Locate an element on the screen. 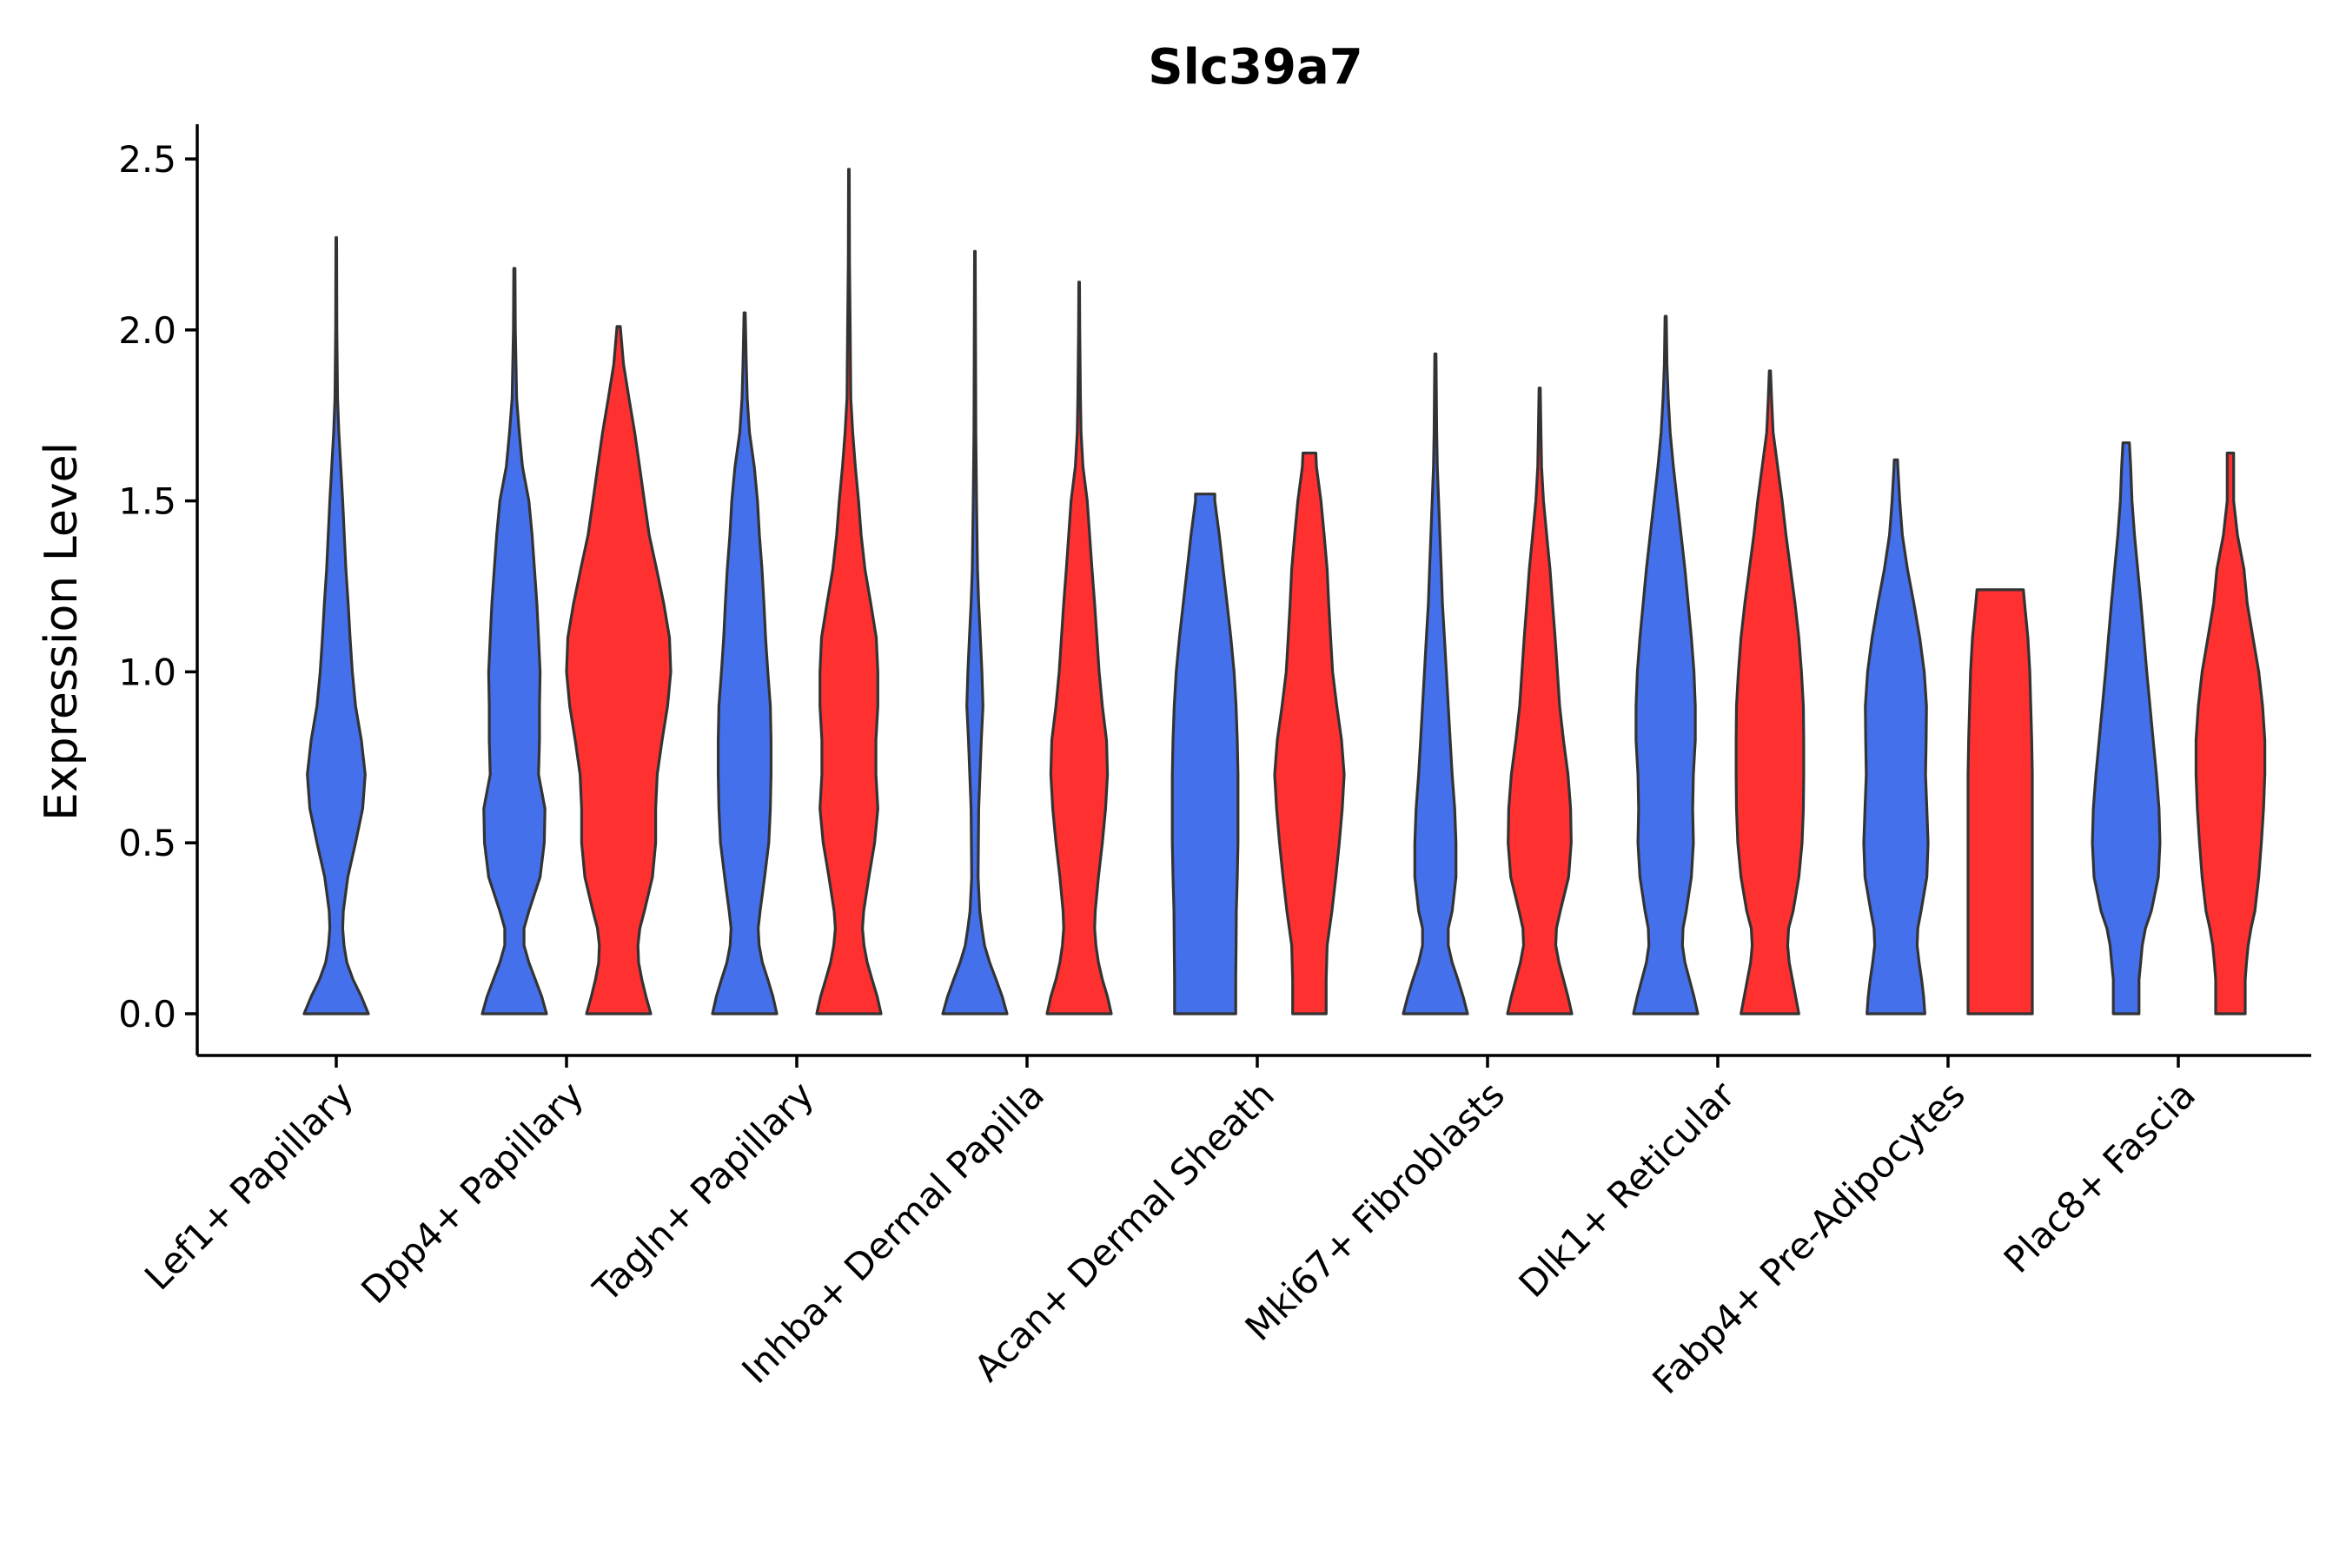 This screenshot has height=1568, width=2346. violin-9-red is located at coordinates (2230, 733).